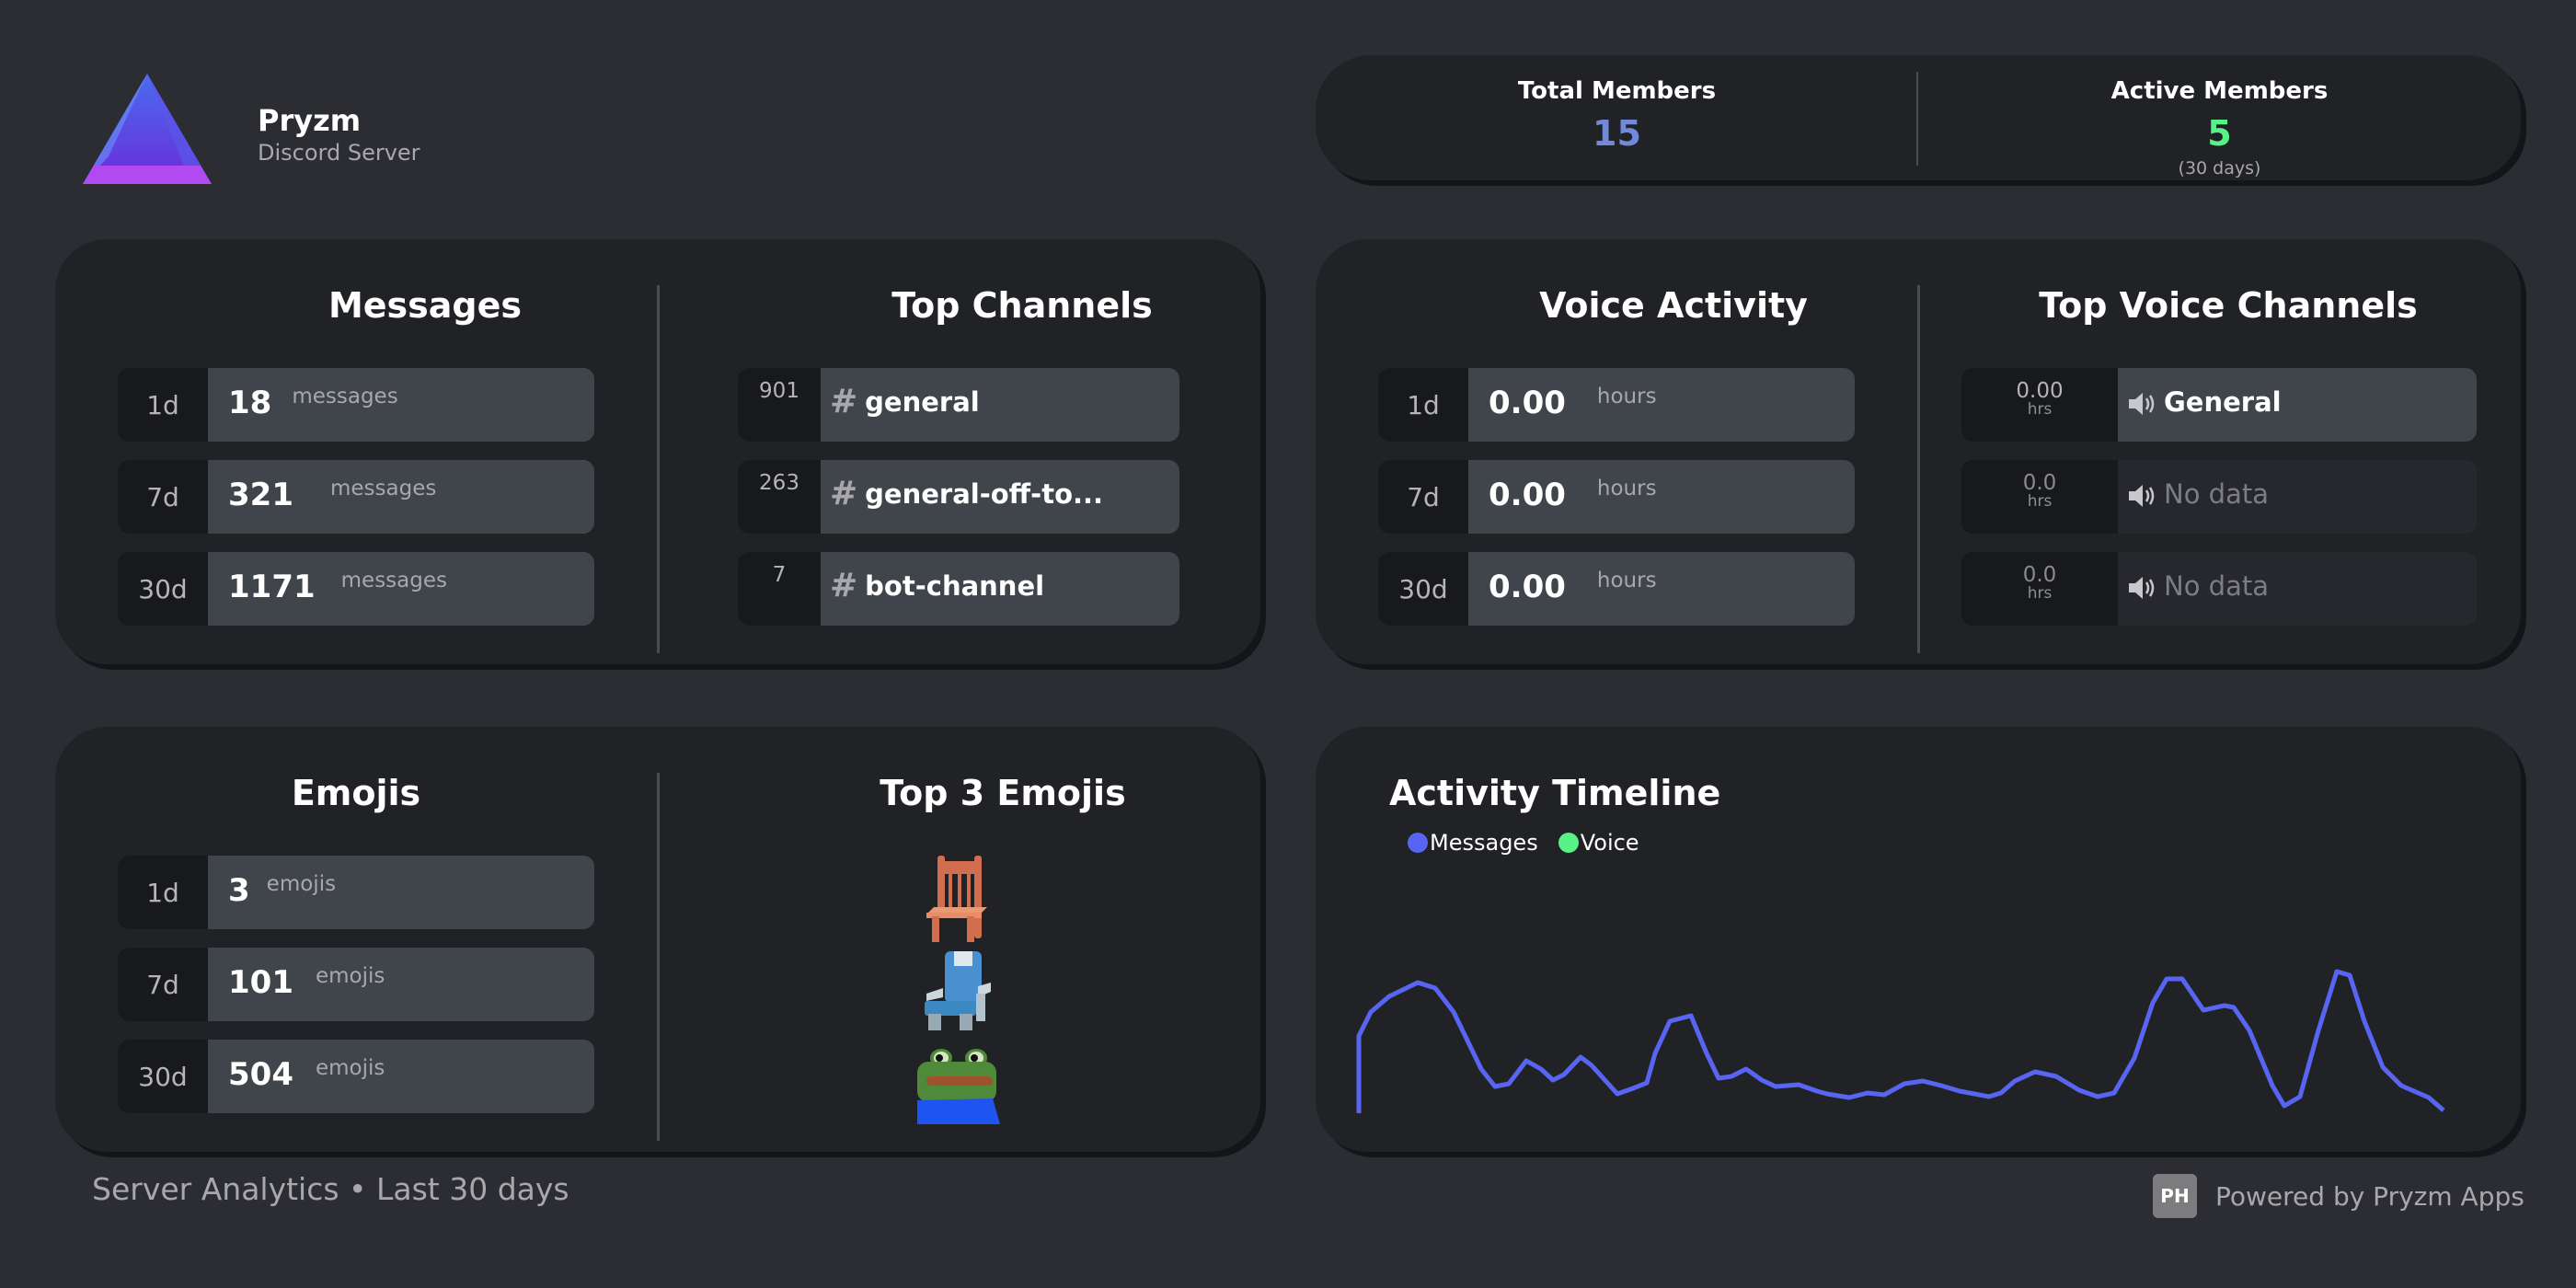  What do you see at coordinates (2219, 168) in the screenshot?
I see `active-members-period: (30 days)` at bounding box center [2219, 168].